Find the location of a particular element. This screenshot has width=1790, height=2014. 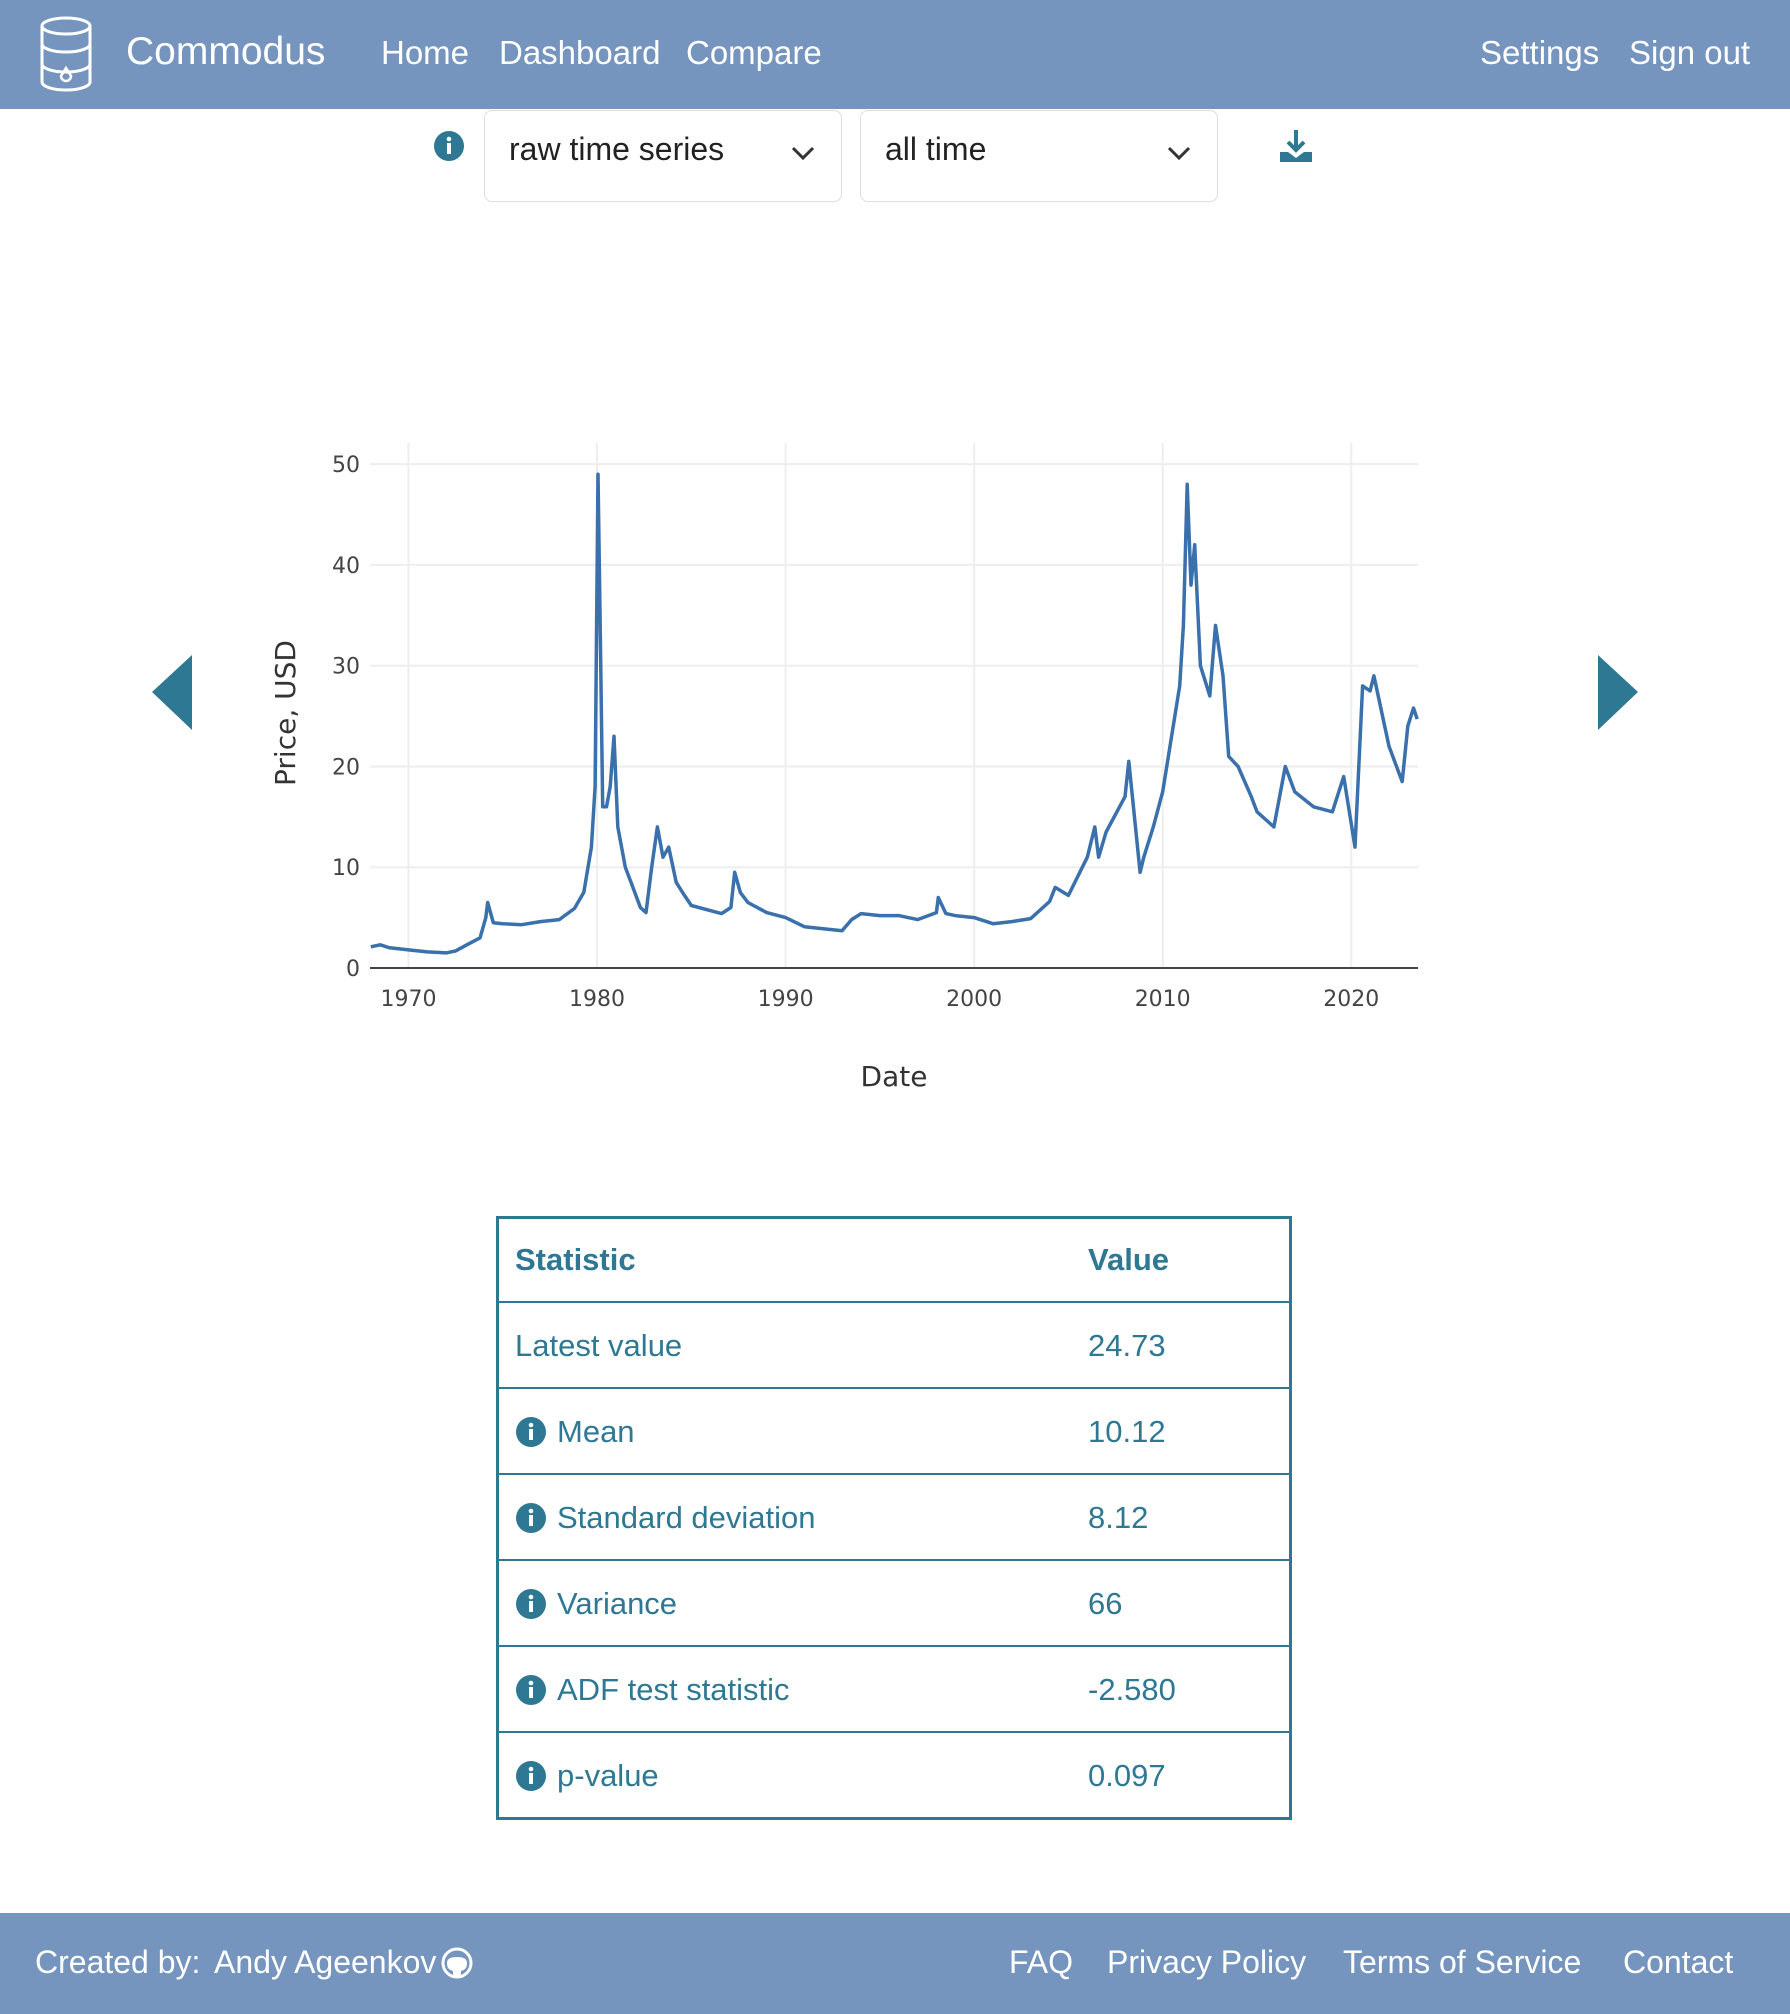

x-tick-label: 1990 is located at coordinates (786, 999).